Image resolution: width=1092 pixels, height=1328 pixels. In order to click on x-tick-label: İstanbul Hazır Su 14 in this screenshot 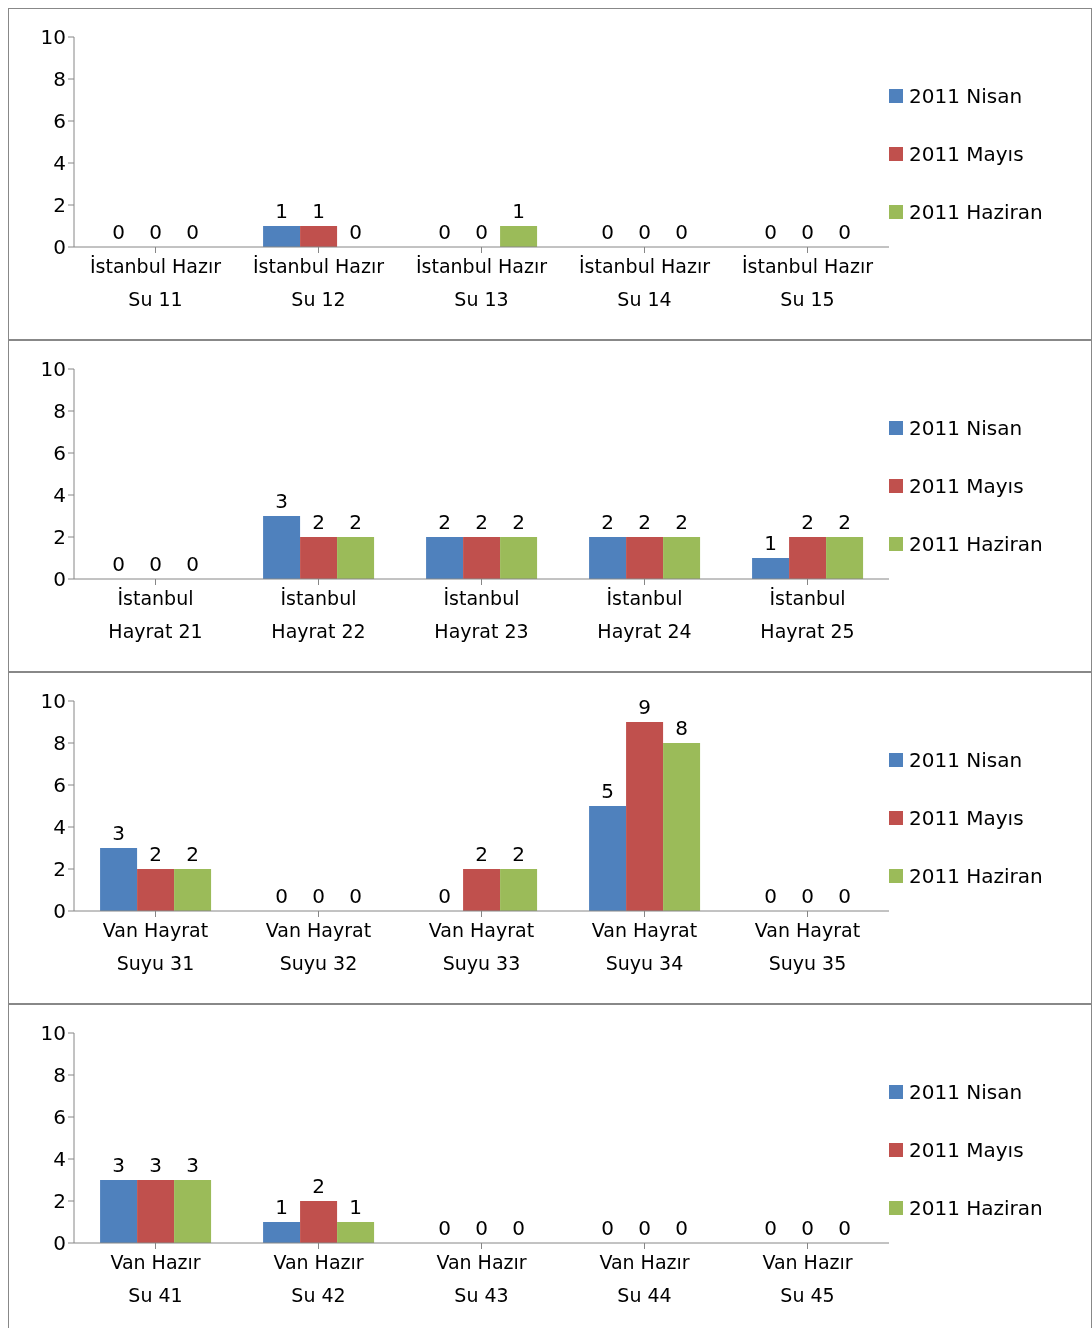, I will do `click(644, 282)`.